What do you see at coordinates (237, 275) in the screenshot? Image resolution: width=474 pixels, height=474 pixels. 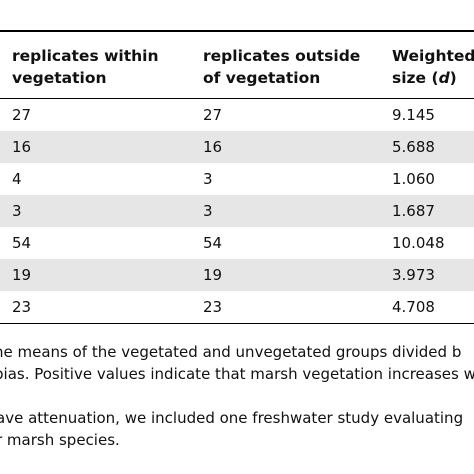 I see `table-row: 19 19 3.973` at bounding box center [237, 275].